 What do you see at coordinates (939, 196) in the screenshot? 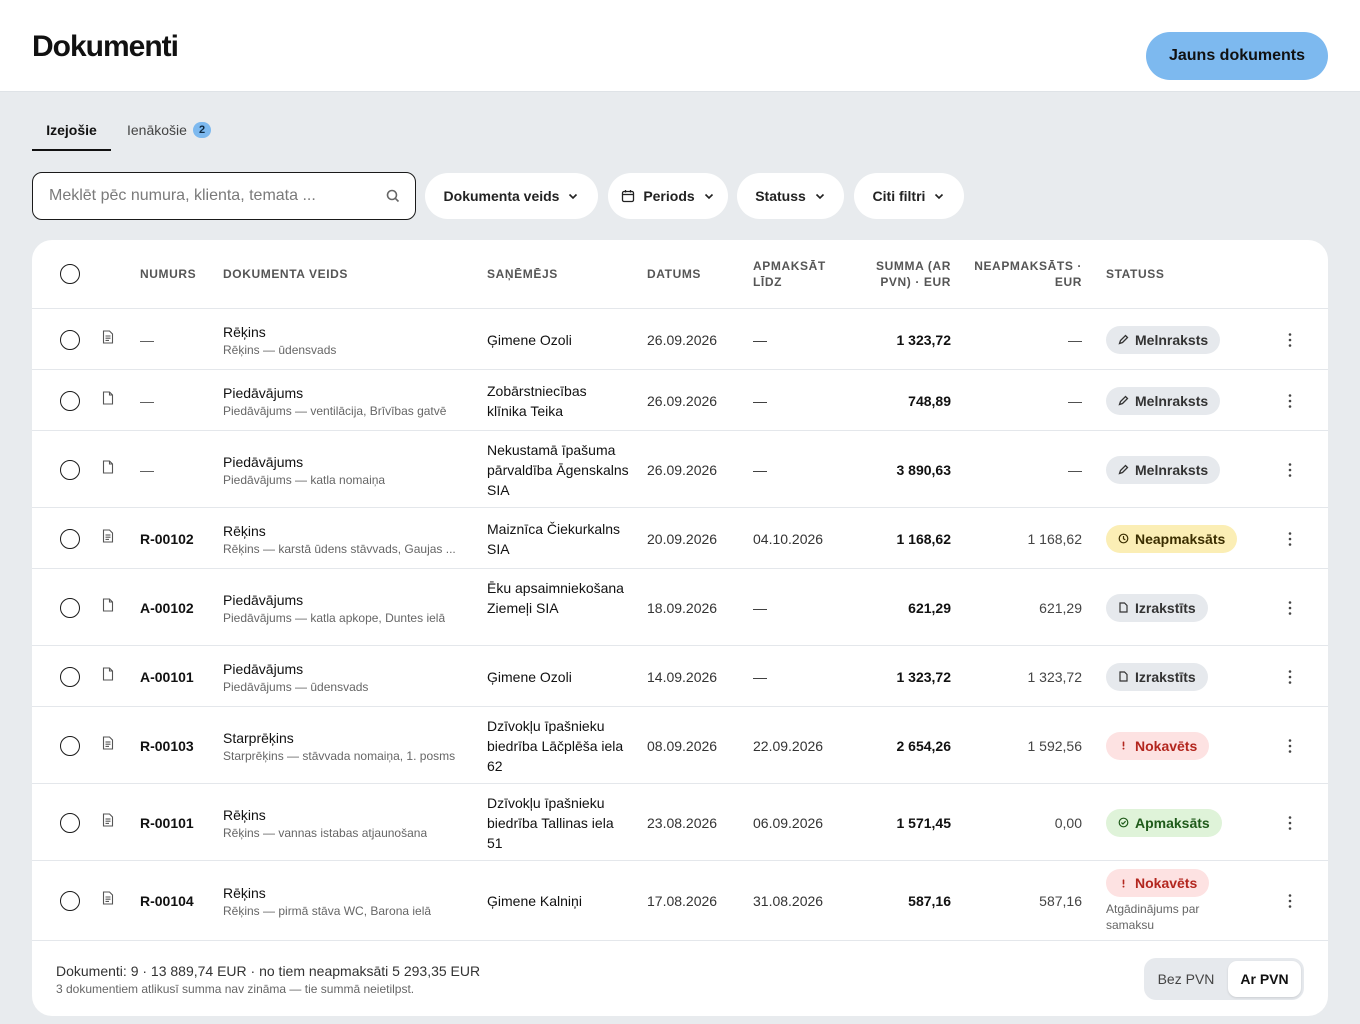
I see `chevron-down-icon` at bounding box center [939, 196].